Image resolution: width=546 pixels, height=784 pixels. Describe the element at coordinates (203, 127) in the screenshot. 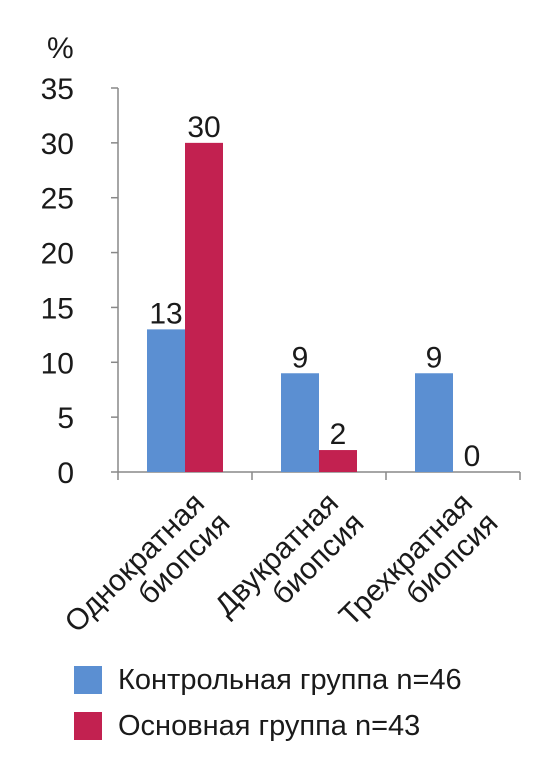

I see `data-label-series-1-cat-0: 30` at that location.